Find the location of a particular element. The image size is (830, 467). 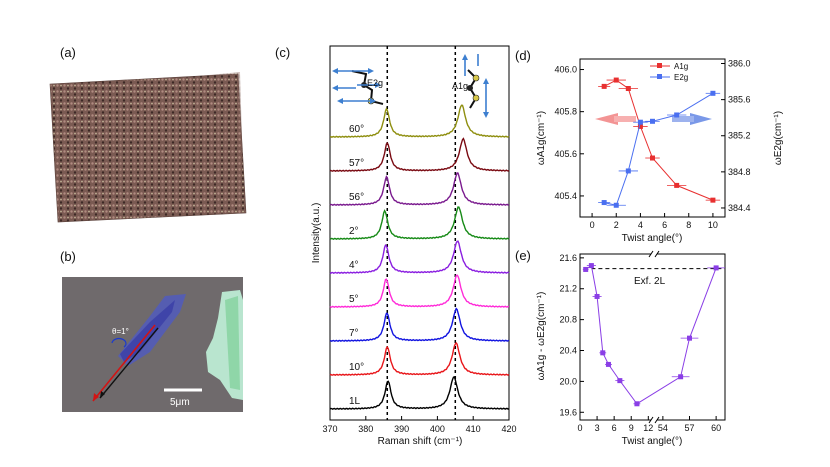

plot-c-dashed-lines is located at coordinates (421, 233).